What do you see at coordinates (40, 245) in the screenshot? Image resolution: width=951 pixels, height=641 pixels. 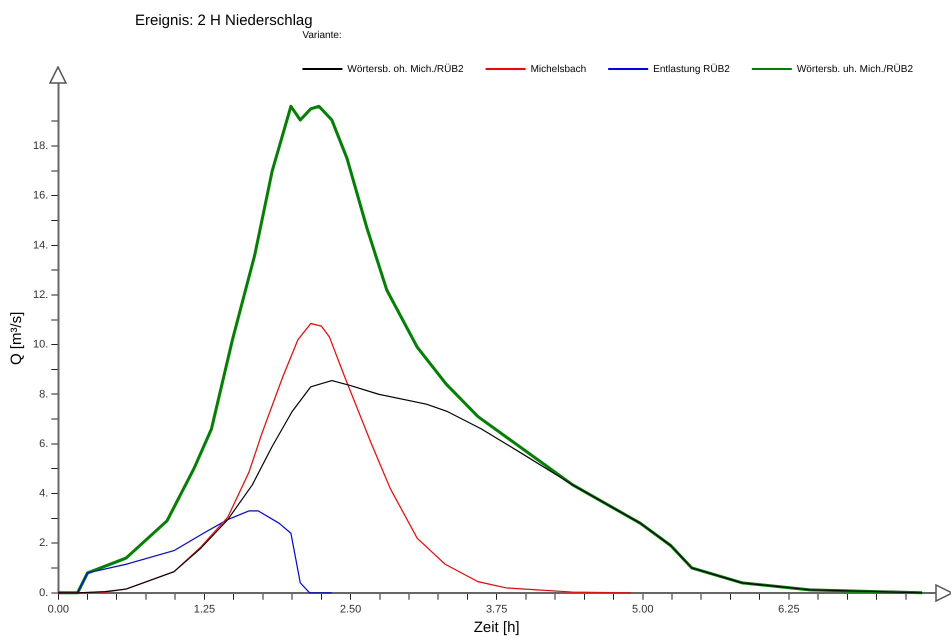 I see `y-tick-label: 14.` at bounding box center [40, 245].